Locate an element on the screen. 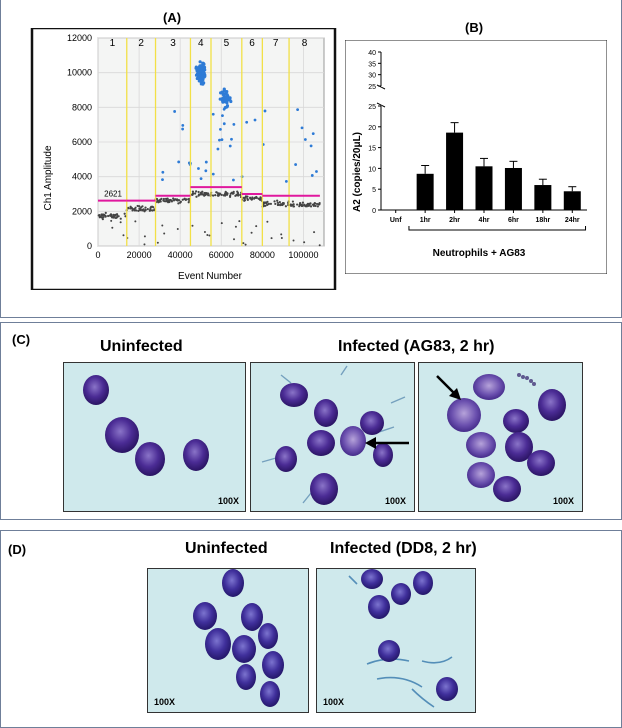 Image resolution: width=622 pixels, height=728 pixels. bar-x-tick-label: 24hr is located at coordinates (572, 220).